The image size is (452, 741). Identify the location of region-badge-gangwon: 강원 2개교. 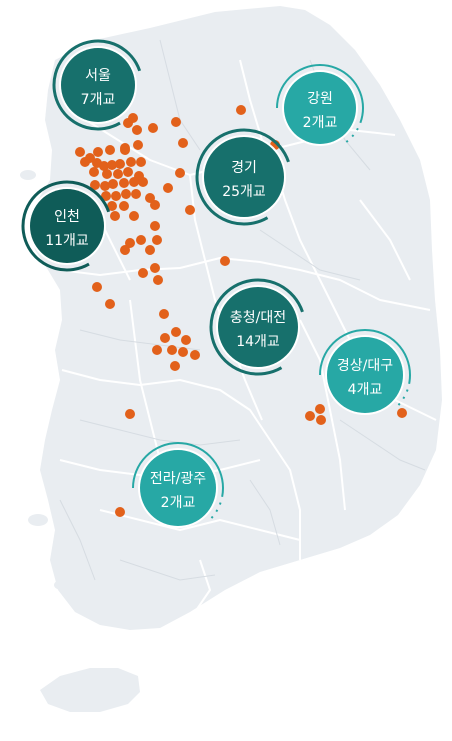
(320, 108).